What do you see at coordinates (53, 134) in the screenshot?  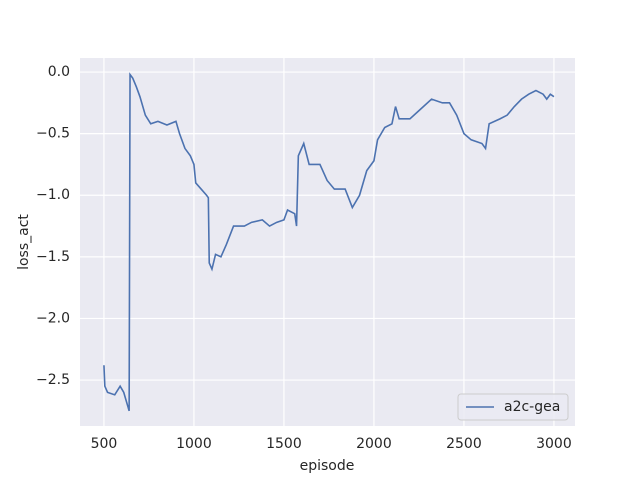 I see `y-tick-label: −0.5` at bounding box center [53, 134].